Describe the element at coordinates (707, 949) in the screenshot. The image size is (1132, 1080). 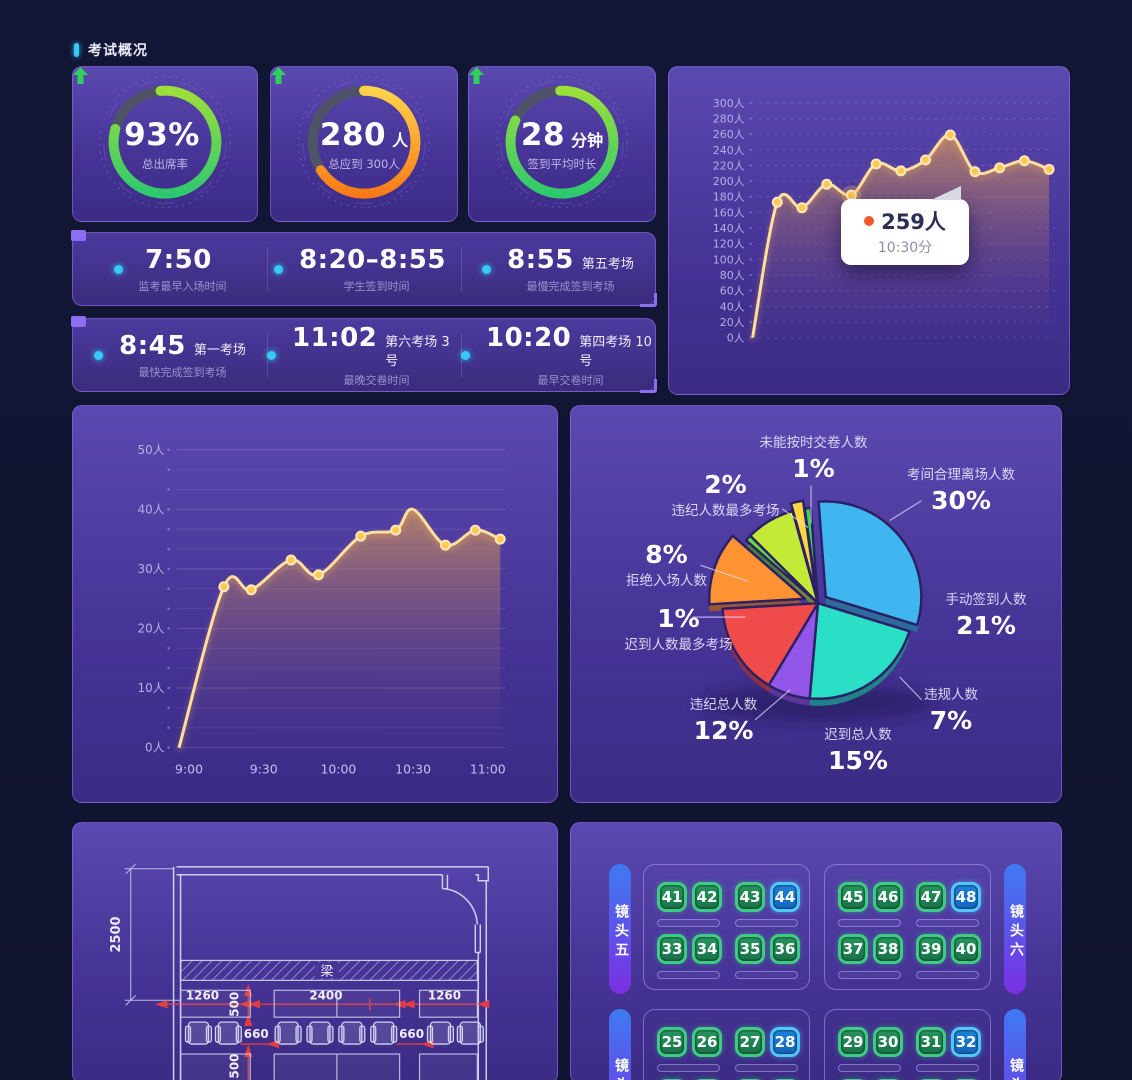
I see `seat-34: 34` at that location.